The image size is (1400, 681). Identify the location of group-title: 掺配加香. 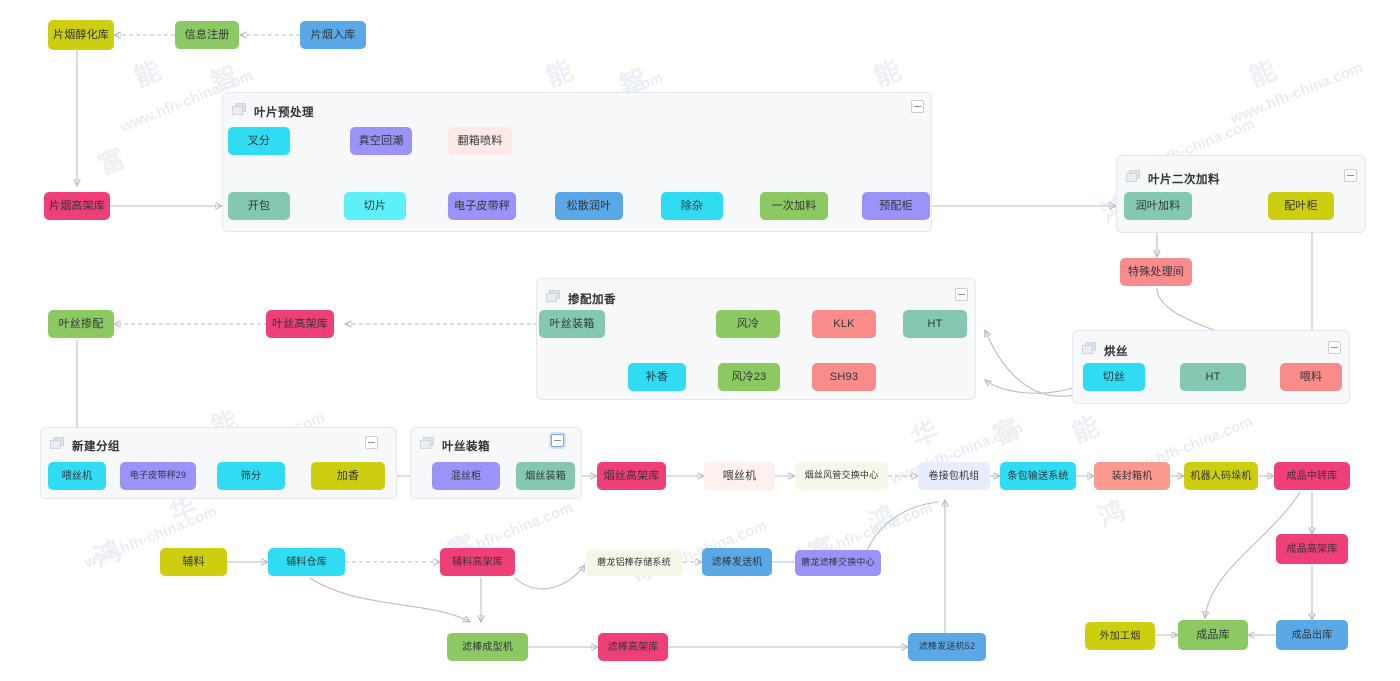
(592, 300).